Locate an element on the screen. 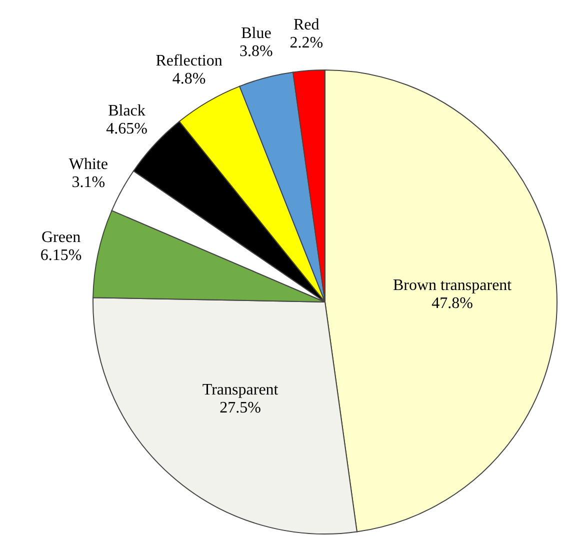  slice-label: Green is located at coordinates (61, 237).